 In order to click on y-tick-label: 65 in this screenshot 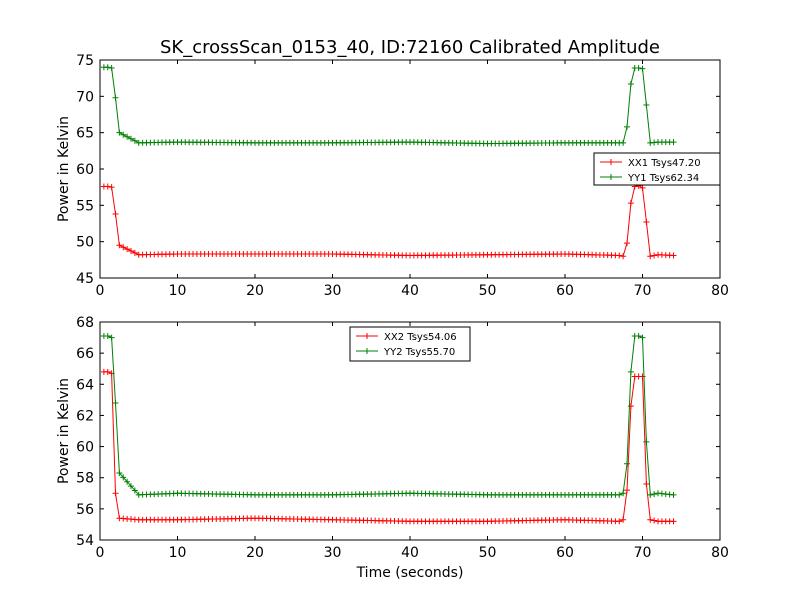, I will do `click(85, 134)`.